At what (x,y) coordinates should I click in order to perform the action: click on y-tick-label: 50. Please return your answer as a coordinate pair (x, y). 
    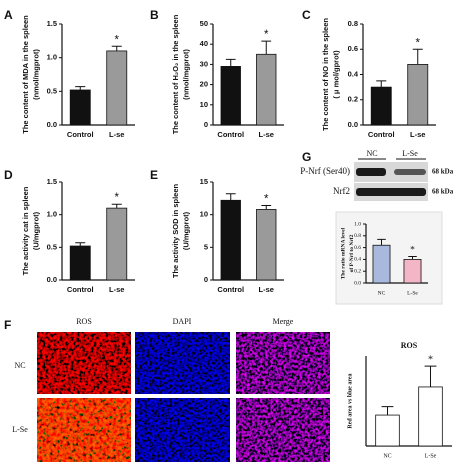
    Looking at the image, I should click on (204, 23).